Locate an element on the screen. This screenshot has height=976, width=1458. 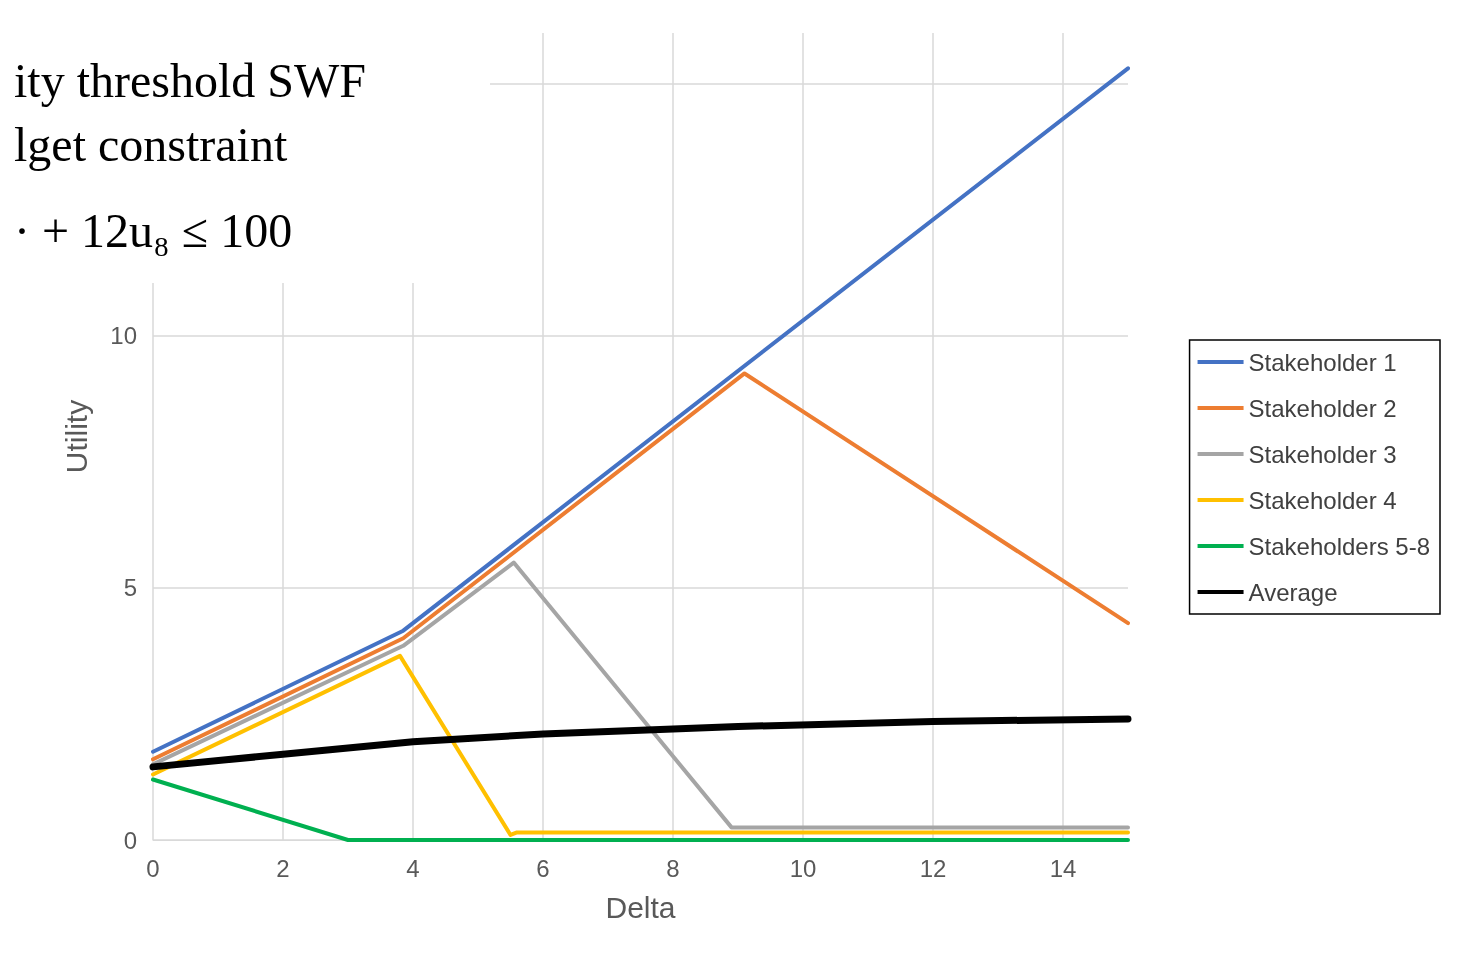
y-tick-label: 0 is located at coordinates (130, 840).